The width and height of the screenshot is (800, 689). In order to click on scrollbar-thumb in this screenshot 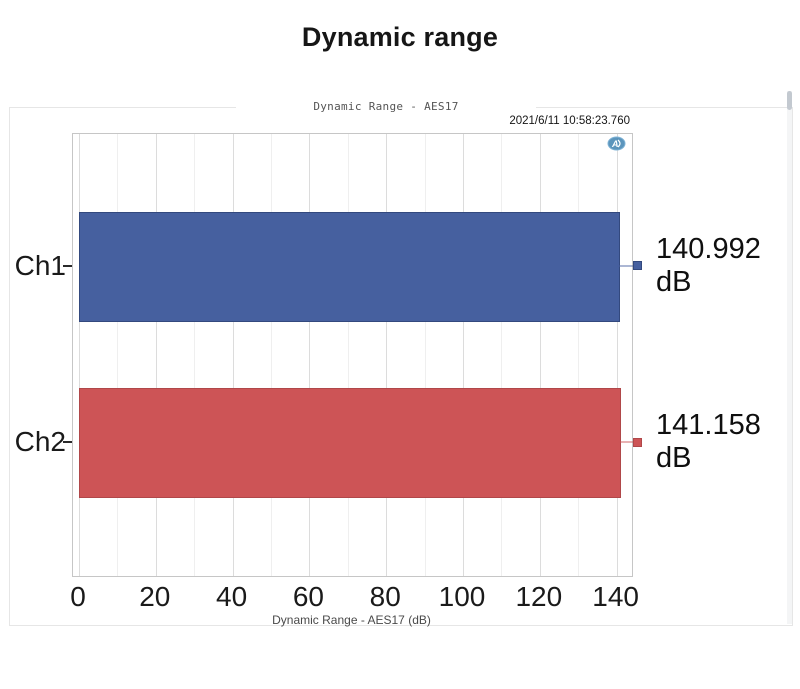, I will do `click(789, 100)`.